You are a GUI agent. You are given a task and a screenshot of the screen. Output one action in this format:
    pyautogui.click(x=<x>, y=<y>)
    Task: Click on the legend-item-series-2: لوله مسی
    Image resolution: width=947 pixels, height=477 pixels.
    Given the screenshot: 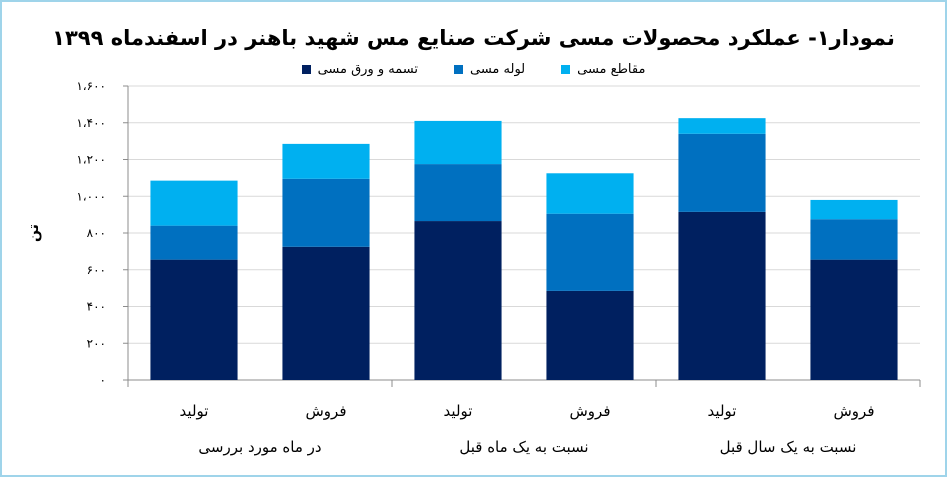 What is the action you would take?
    pyautogui.click(x=489, y=69)
    